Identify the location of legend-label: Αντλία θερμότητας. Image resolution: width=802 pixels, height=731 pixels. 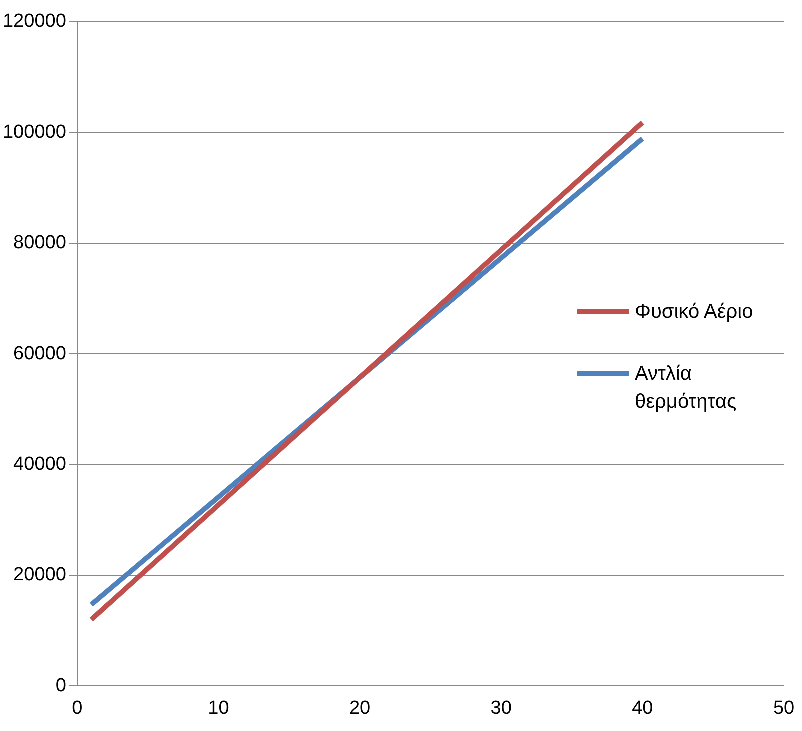
(686, 389).